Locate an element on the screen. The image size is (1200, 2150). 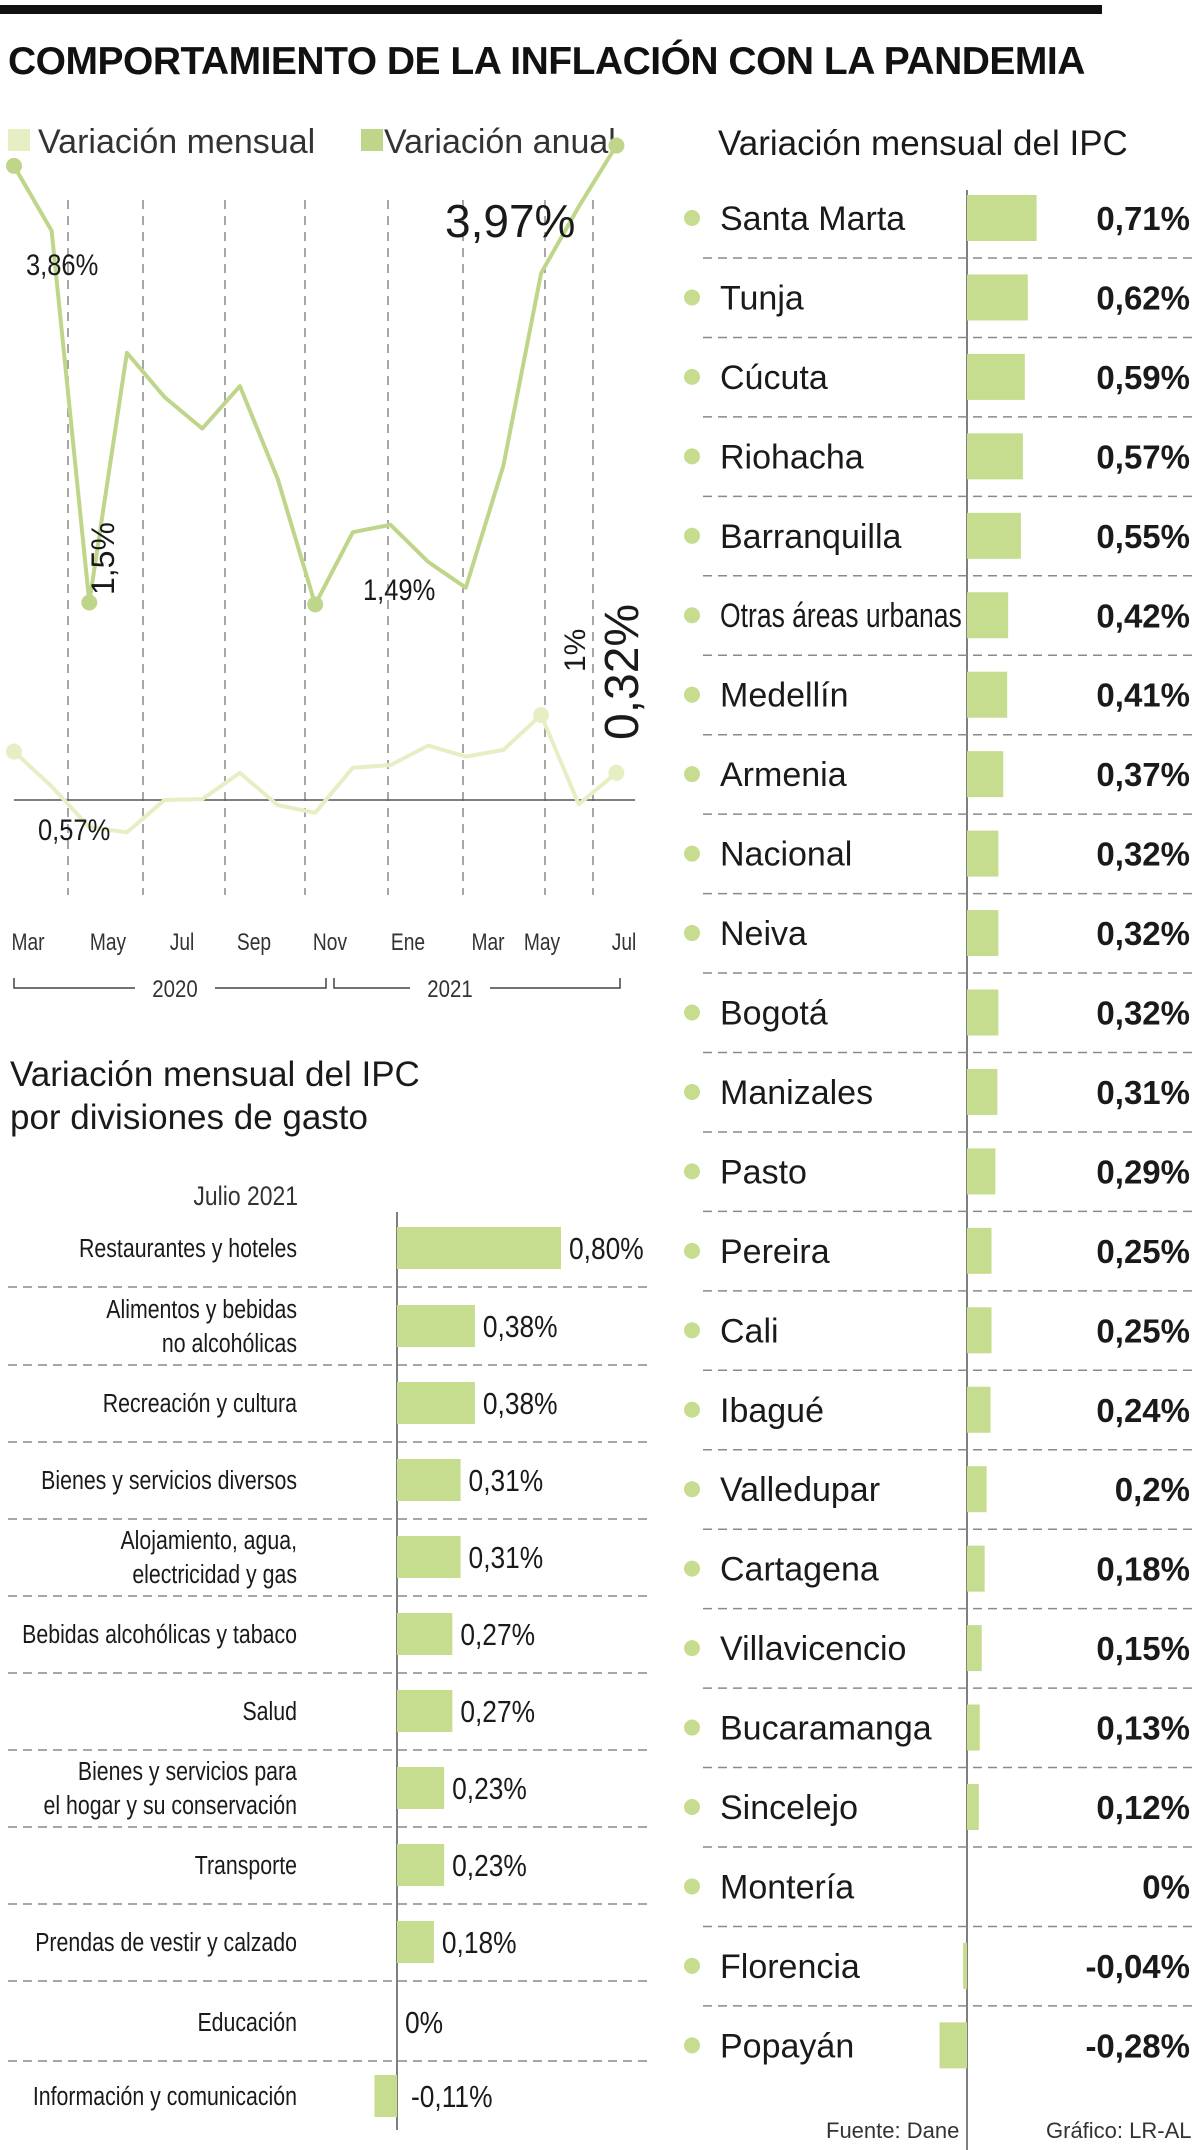
divisions-category-label: Recreación y cultura is located at coordinates (200, 1404).